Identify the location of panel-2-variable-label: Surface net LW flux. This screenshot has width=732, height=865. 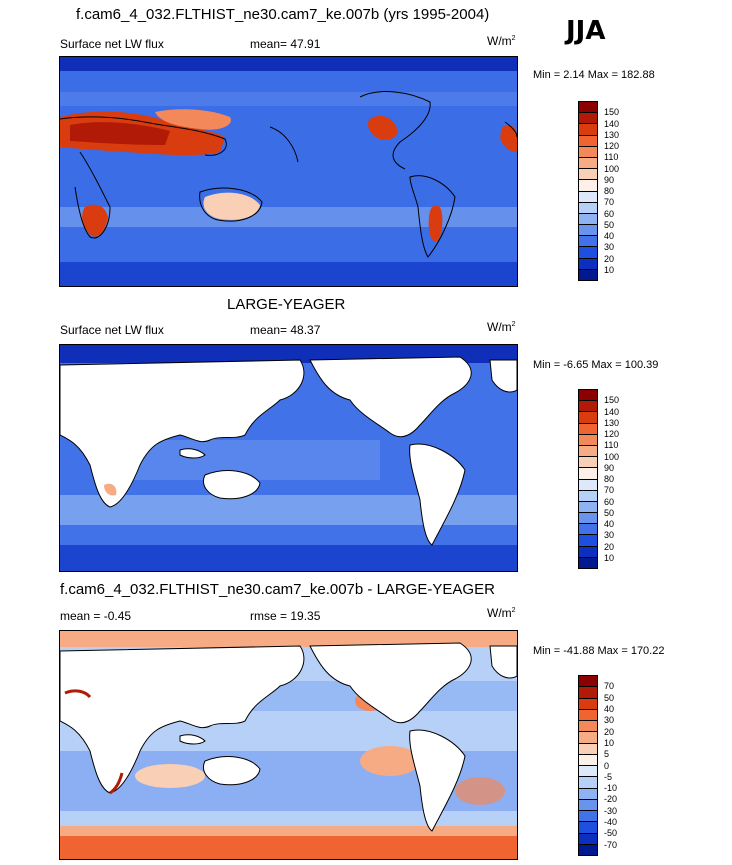
(112, 330).